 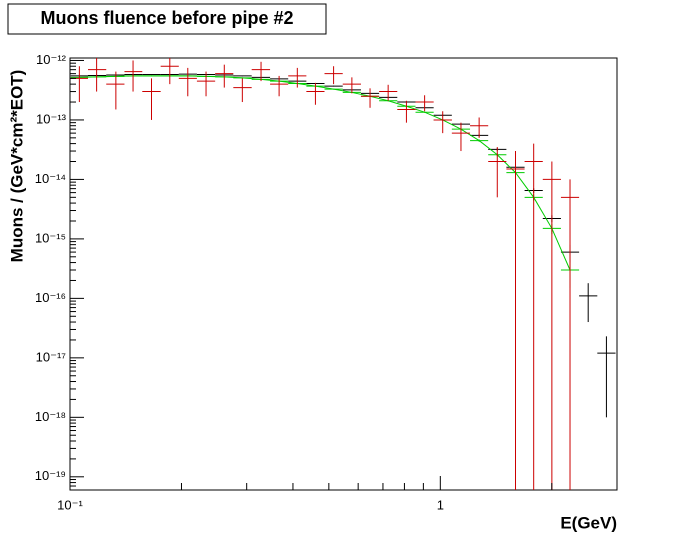 What do you see at coordinates (70, 504) in the screenshot?
I see `x-tick-label: 10⁻¹` at bounding box center [70, 504].